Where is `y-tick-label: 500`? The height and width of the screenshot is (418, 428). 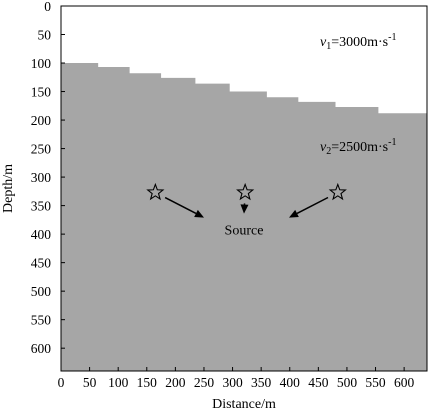
y-tick-label: 500 is located at coordinates (41, 291).